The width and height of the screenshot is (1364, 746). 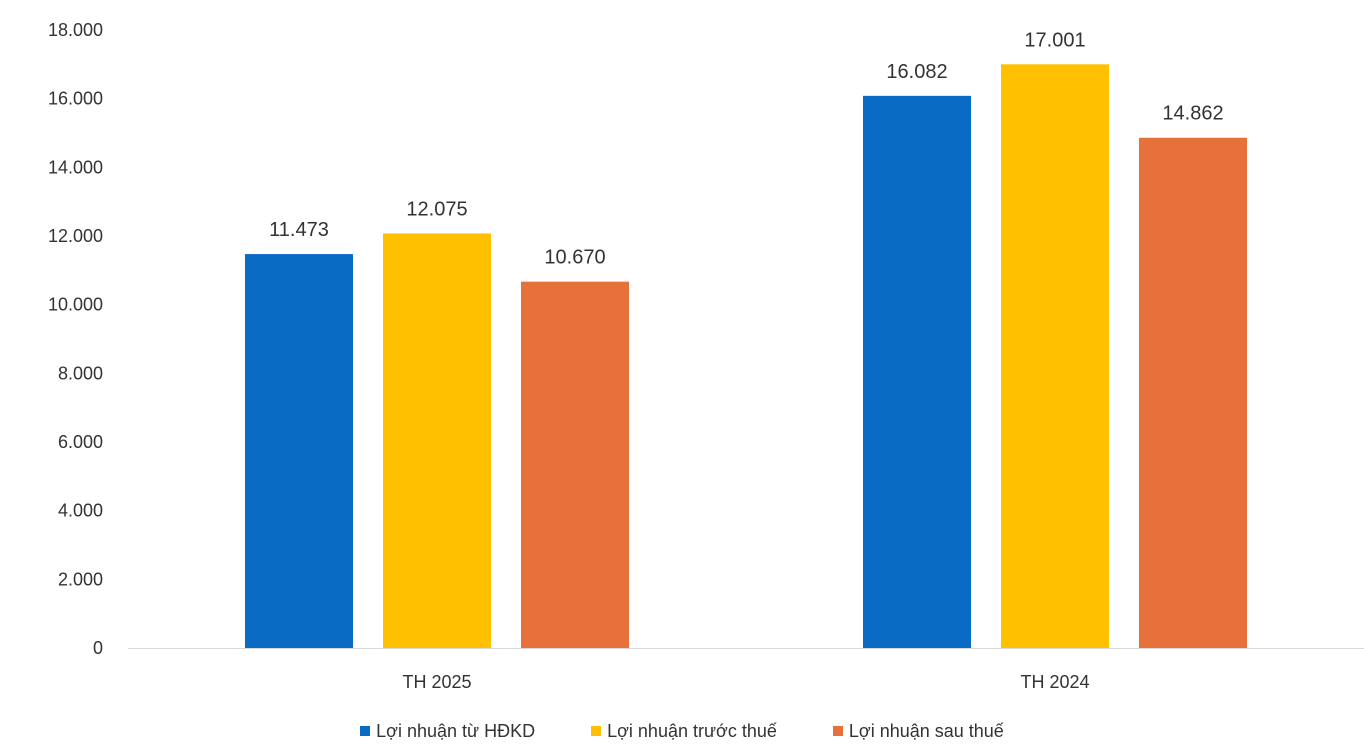 I want to click on y-tick-label: 18.000, so click(x=75, y=30).